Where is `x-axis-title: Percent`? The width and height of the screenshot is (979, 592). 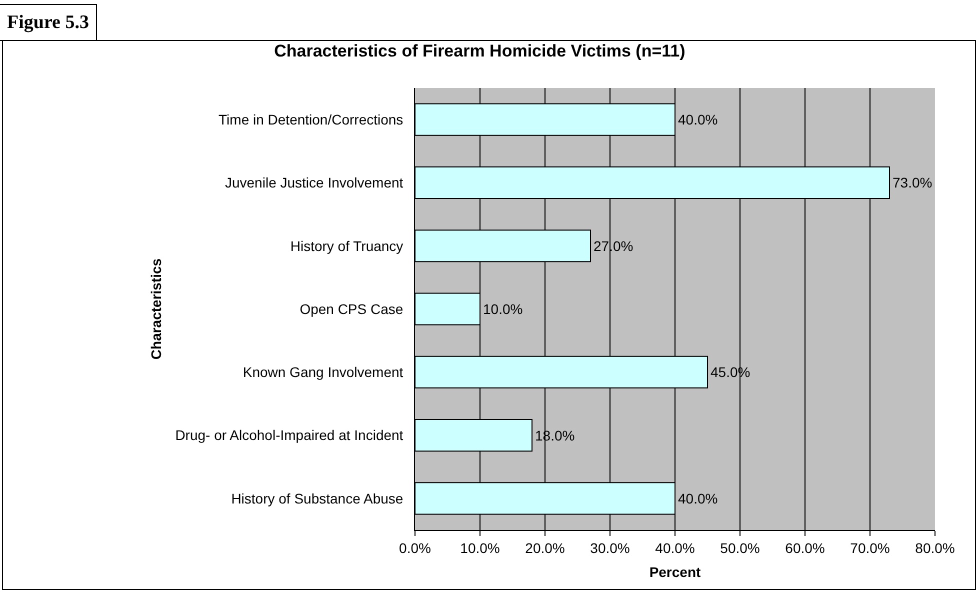 x-axis-title: Percent is located at coordinates (675, 572).